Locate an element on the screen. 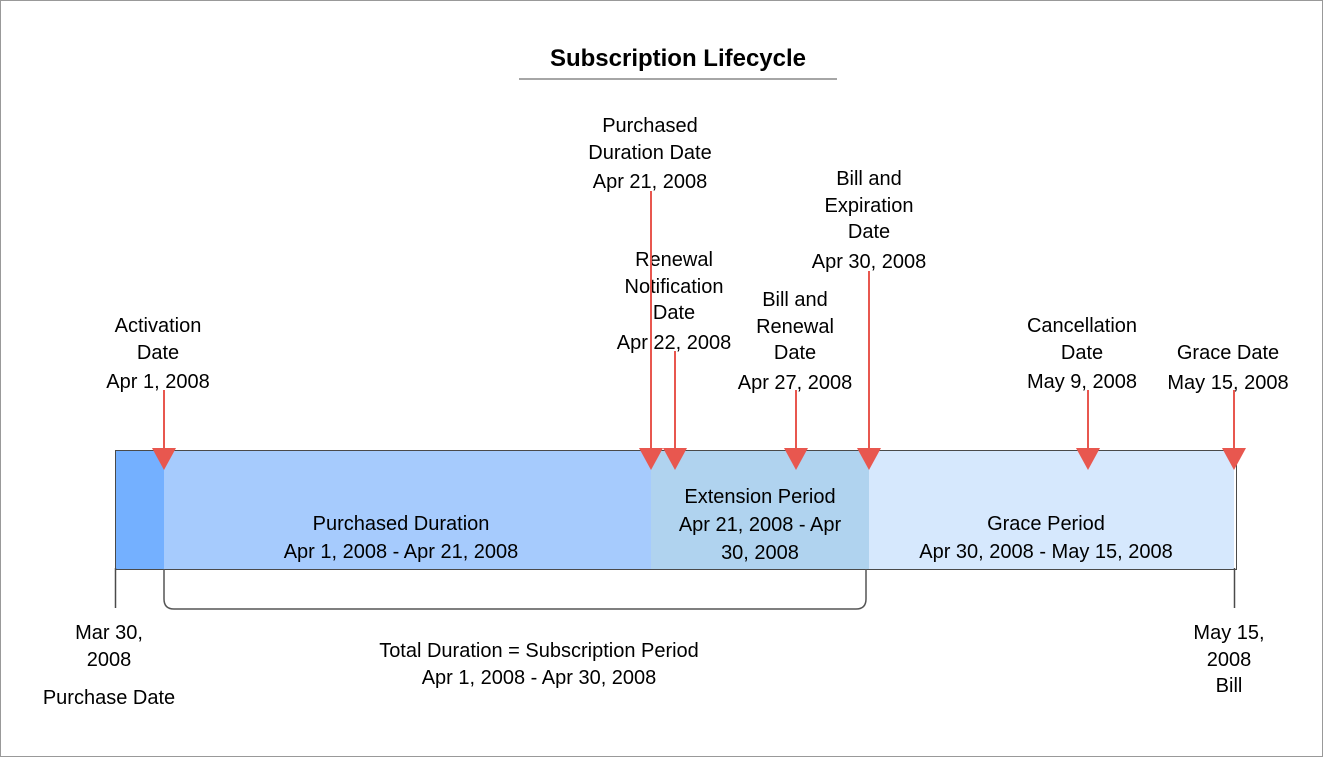 Image resolution: width=1323 pixels, height=757 pixels. grace-date-marker is located at coordinates (1234, 430).